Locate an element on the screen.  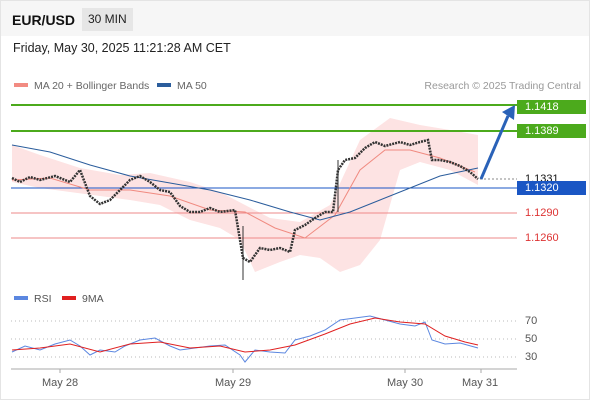
rsi-level-30: 30 is located at coordinates (531, 357).